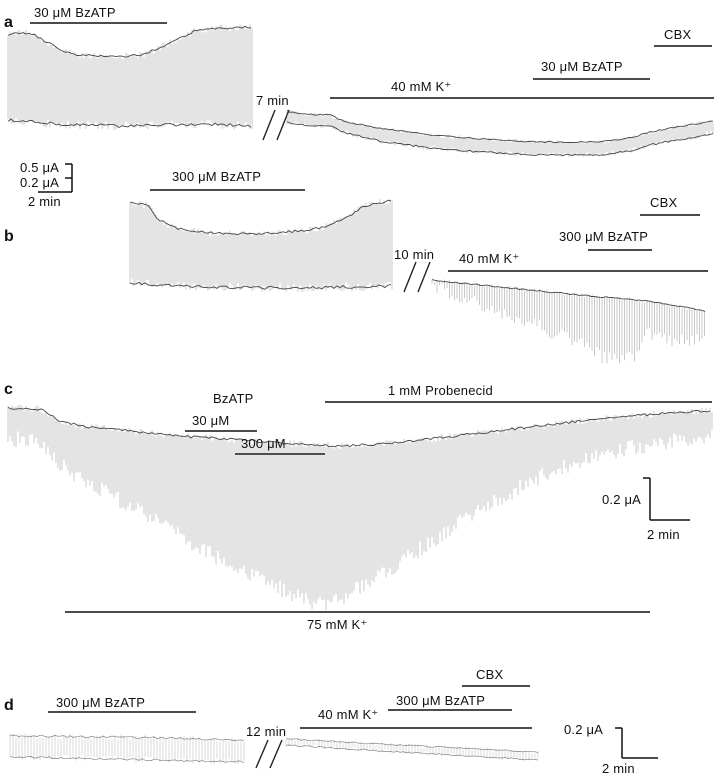 The height and width of the screenshot is (783, 718). I want to click on panel-c-label: c, so click(8, 389).